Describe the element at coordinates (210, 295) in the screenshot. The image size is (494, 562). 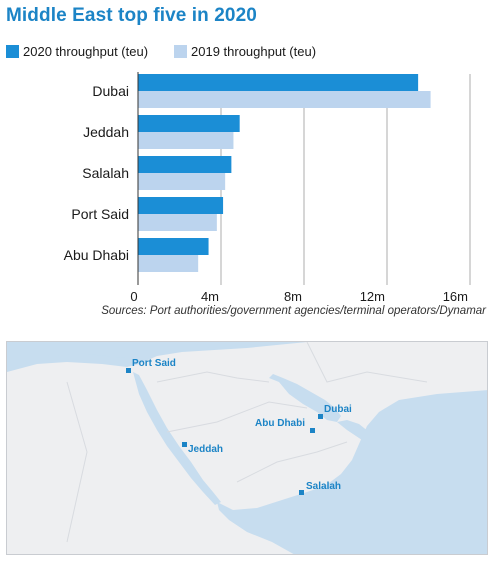
I see `x-tick-label: 4m` at that location.